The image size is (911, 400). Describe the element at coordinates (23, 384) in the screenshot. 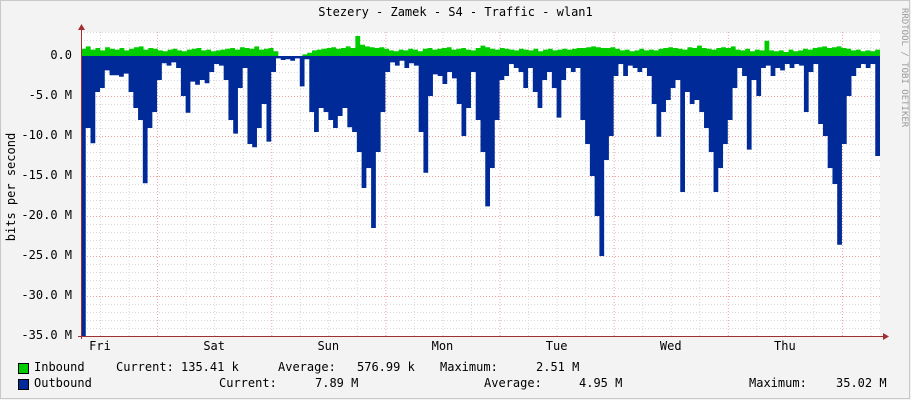

I see `outbound-swatch` at that location.